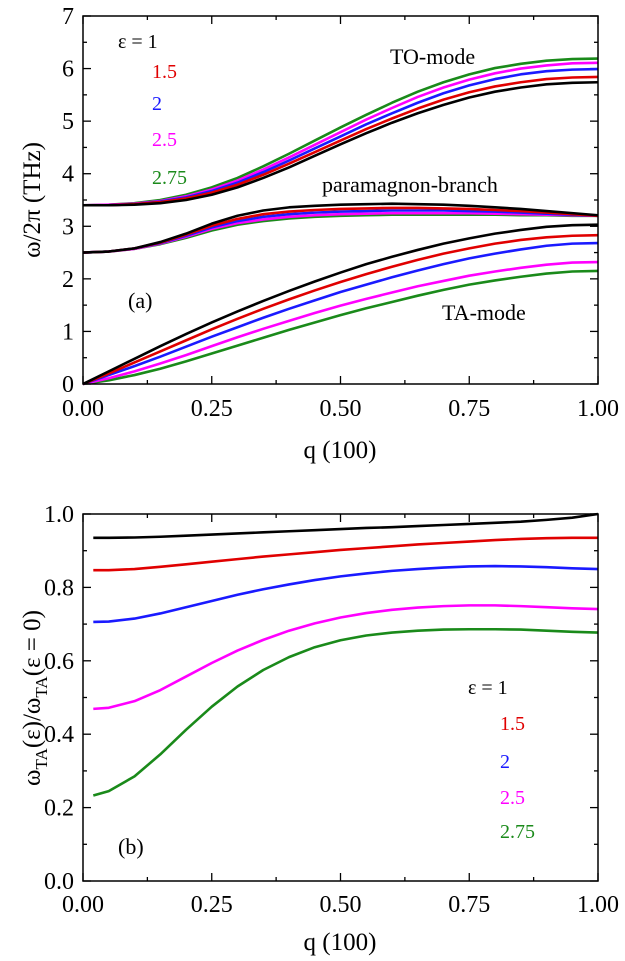 This screenshot has height=961, width=625. I want to click on panel-b-x-tick-labels: 0.00 0.25 0.50 0.75 1.00, so click(340, 905).